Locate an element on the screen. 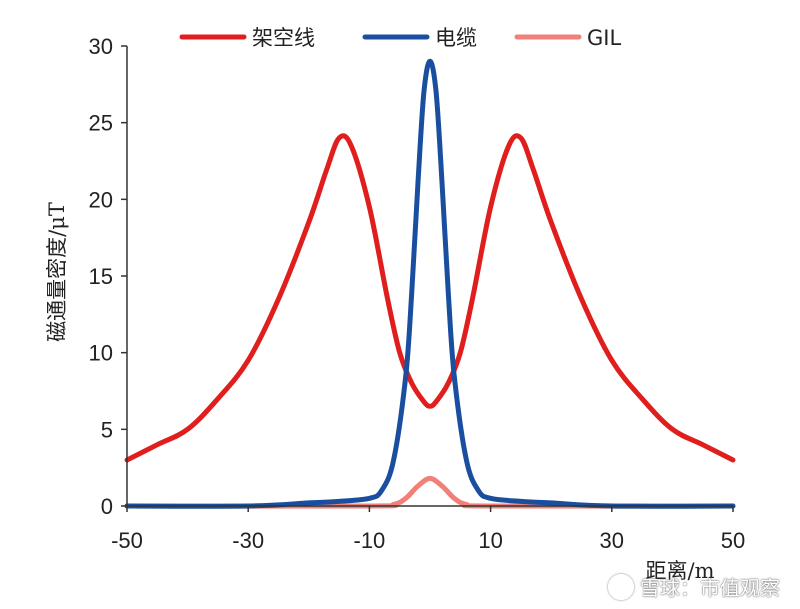  x-axis-title: 距离/m is located at coordinates (680, 571).